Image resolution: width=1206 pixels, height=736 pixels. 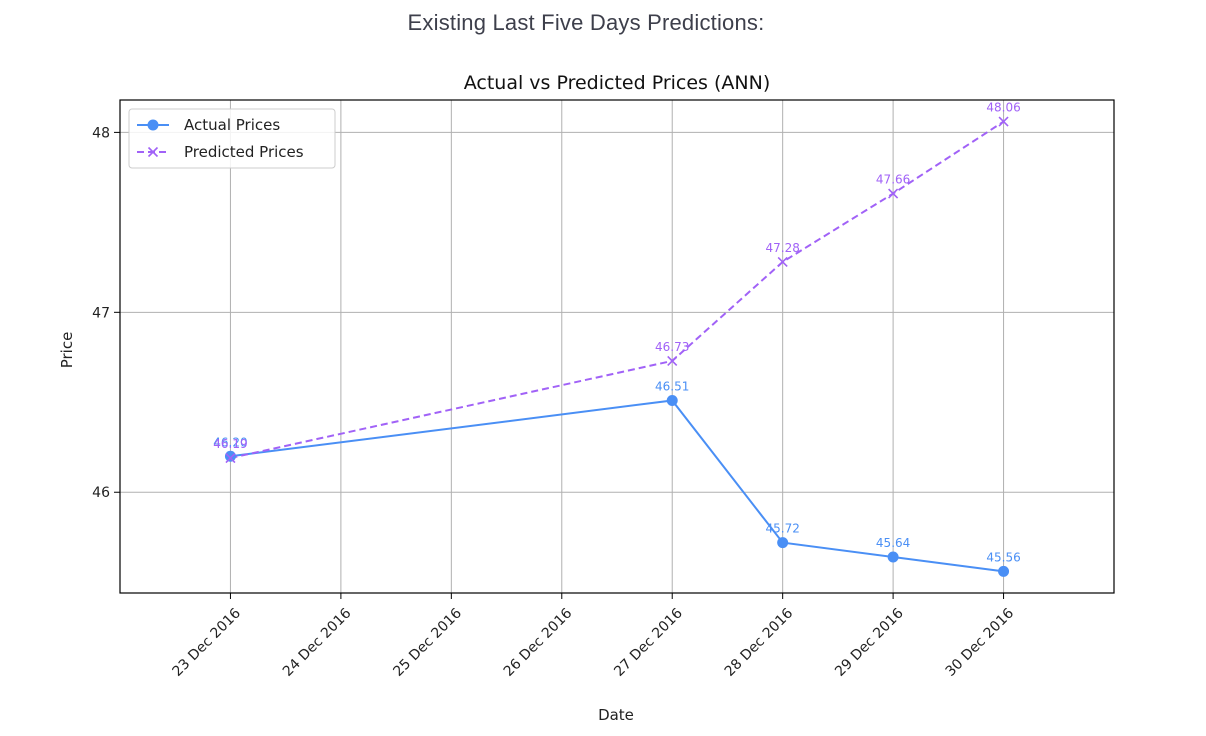 I want to click on chart-title: Actual vs Predicted Prices (ANN), so click(x=617, y=83).